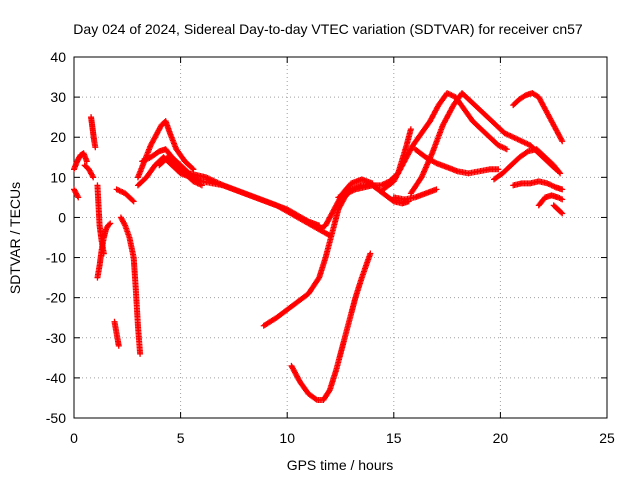  What do you see at coordinates (74, 438) in the screenshot?
I see `x-tick-label: 0` at bounding box center [74, 438].